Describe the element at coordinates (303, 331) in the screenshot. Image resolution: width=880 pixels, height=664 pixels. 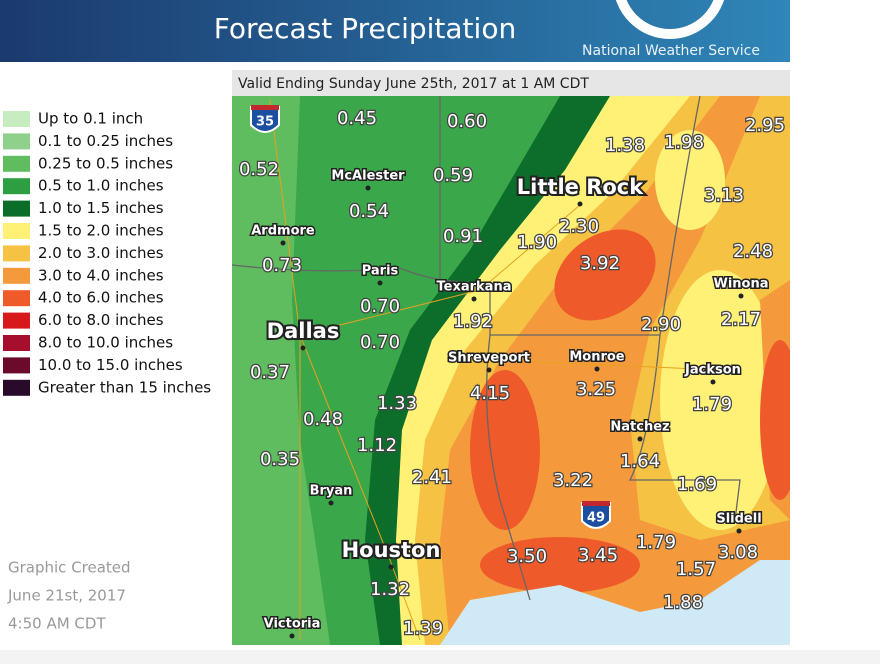
I see `city-label: Dallas` at that location.